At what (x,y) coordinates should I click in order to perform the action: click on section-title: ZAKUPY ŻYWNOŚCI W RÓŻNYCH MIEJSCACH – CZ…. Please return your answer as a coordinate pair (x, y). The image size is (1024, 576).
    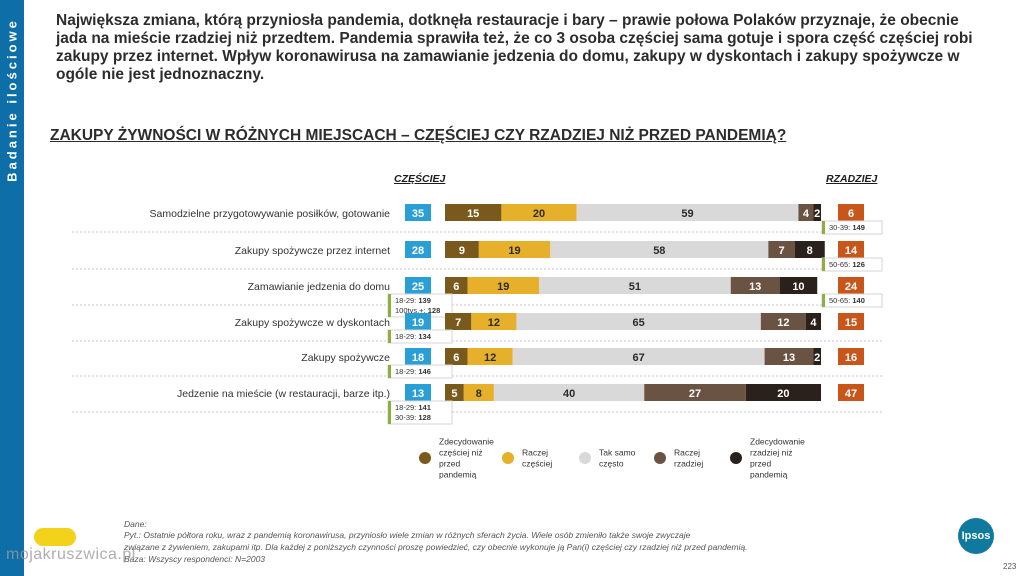
    Looking at the image, I should click on (418, 135).